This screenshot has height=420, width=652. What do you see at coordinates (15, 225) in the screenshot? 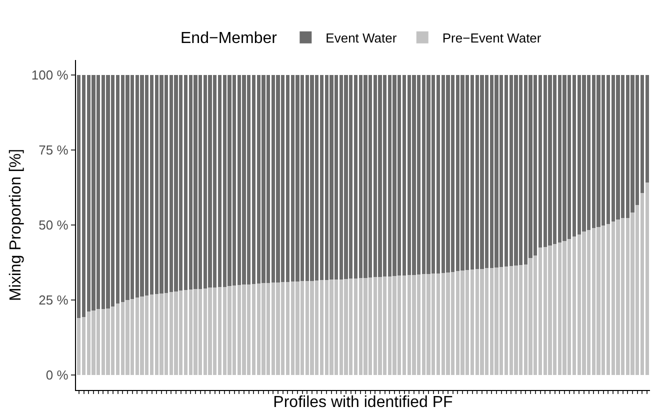
I see `y-axis-title: Mixing Proportion [%]` at bounding box center [15, 225].